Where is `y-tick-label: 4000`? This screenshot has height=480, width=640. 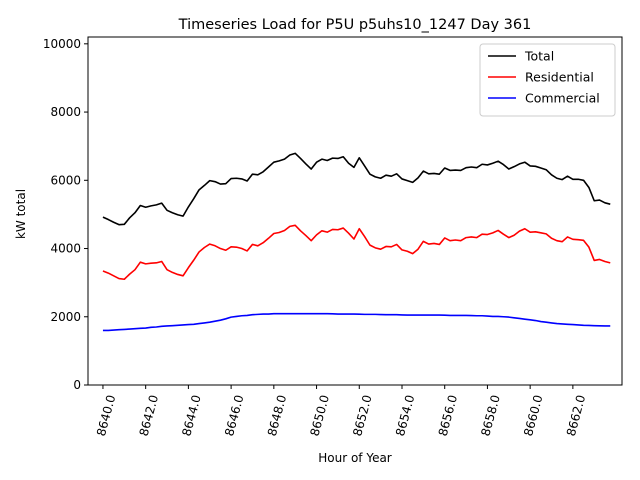
y-tick-label: 4000 is located at coordinates (65, 249).